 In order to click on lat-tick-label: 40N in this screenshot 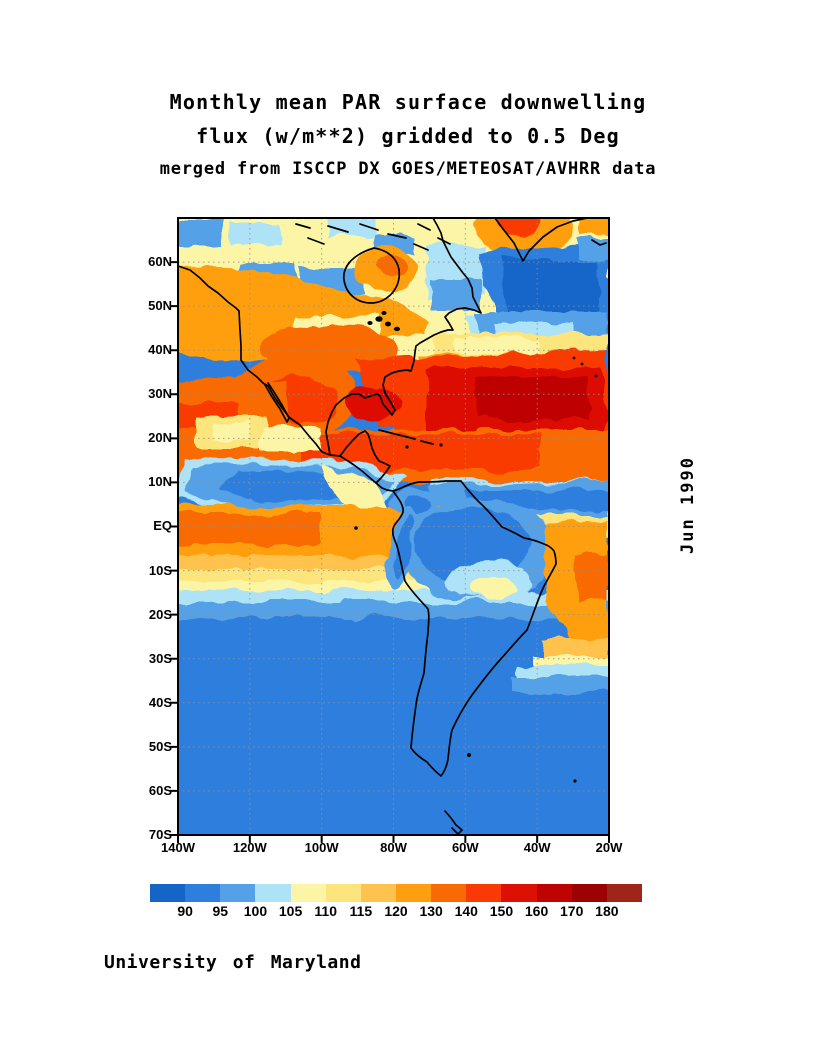, I will do `click(160, 350)`.